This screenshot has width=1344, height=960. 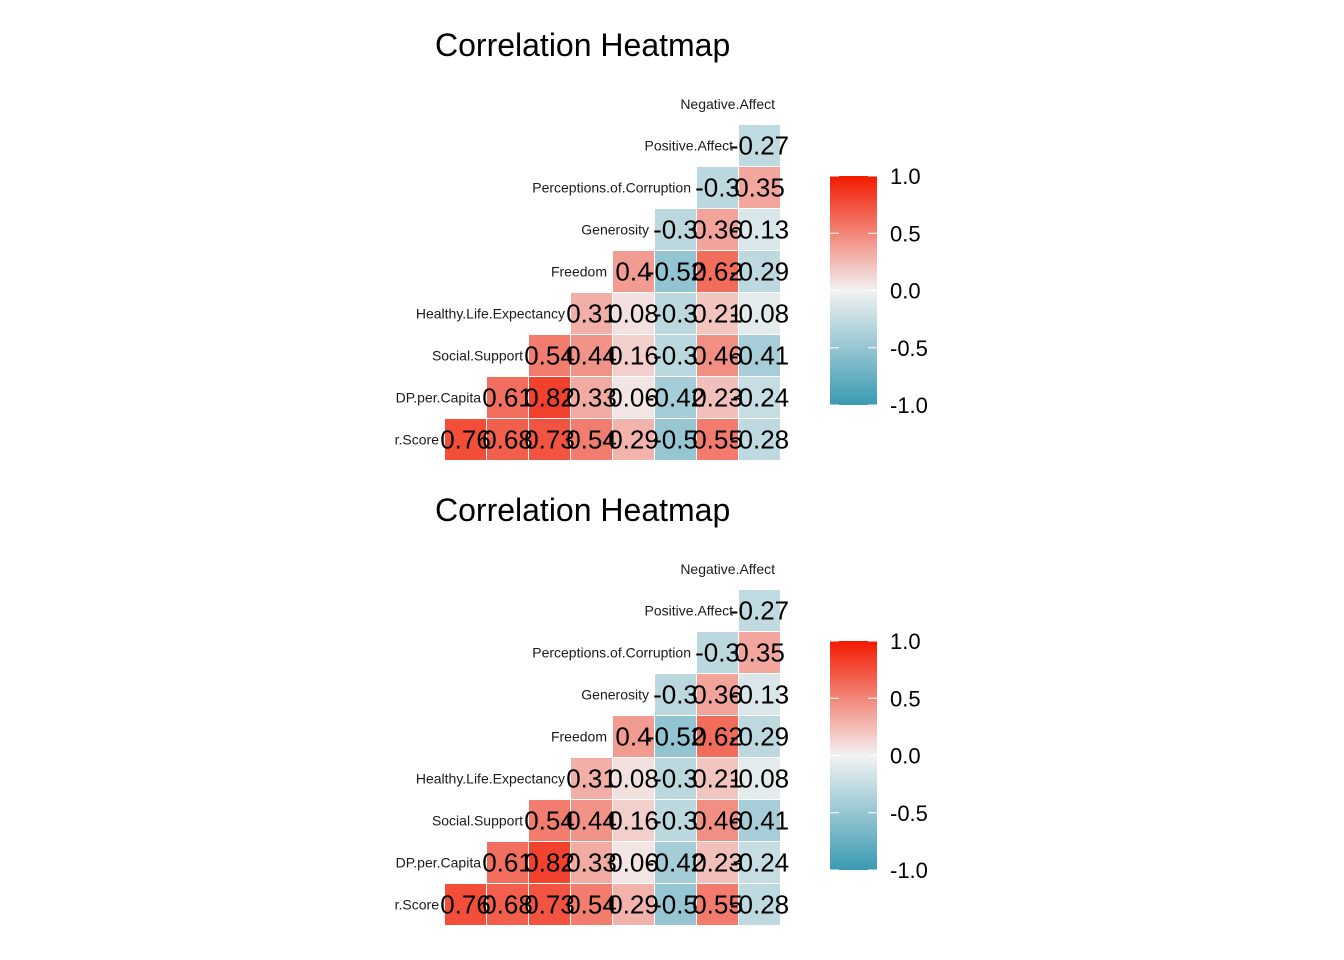 I want to click on cell-value-label: -0.42, so click(x=675, y=863).